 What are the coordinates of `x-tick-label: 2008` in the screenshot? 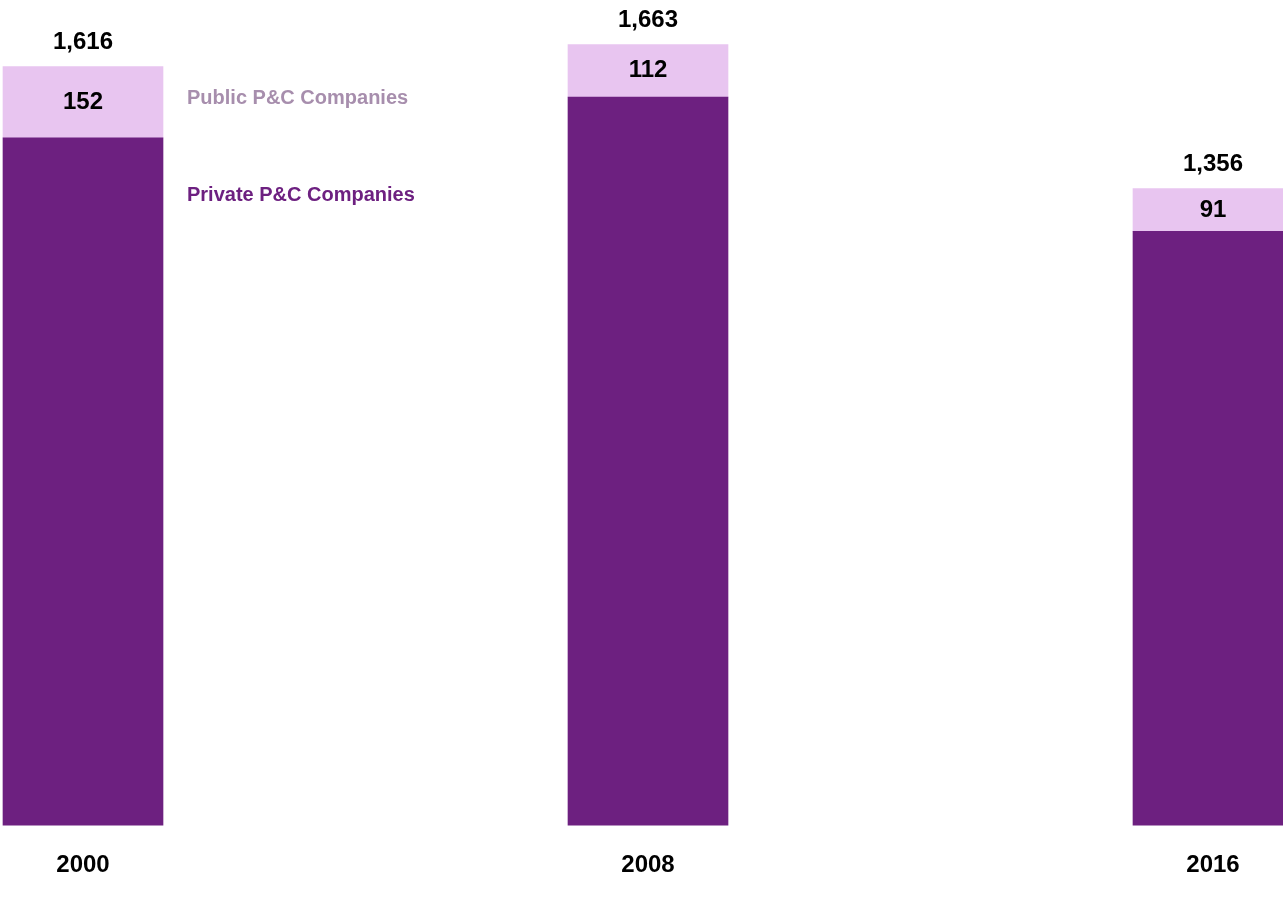 It's located at (648, 864).